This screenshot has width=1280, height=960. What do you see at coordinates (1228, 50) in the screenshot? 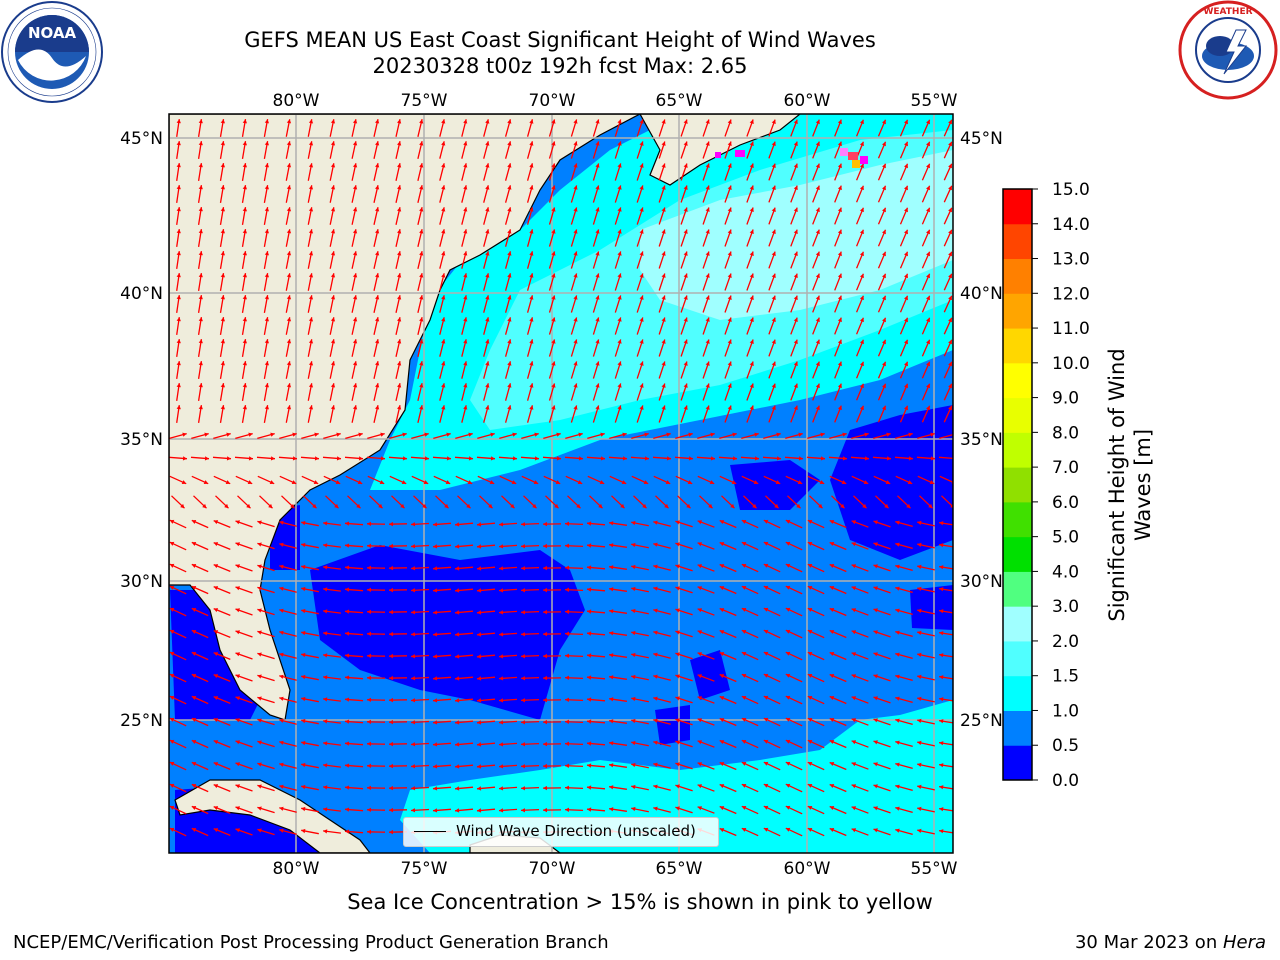
I see `nws-logo: WEATHER` at bounding box center [1228, 50].